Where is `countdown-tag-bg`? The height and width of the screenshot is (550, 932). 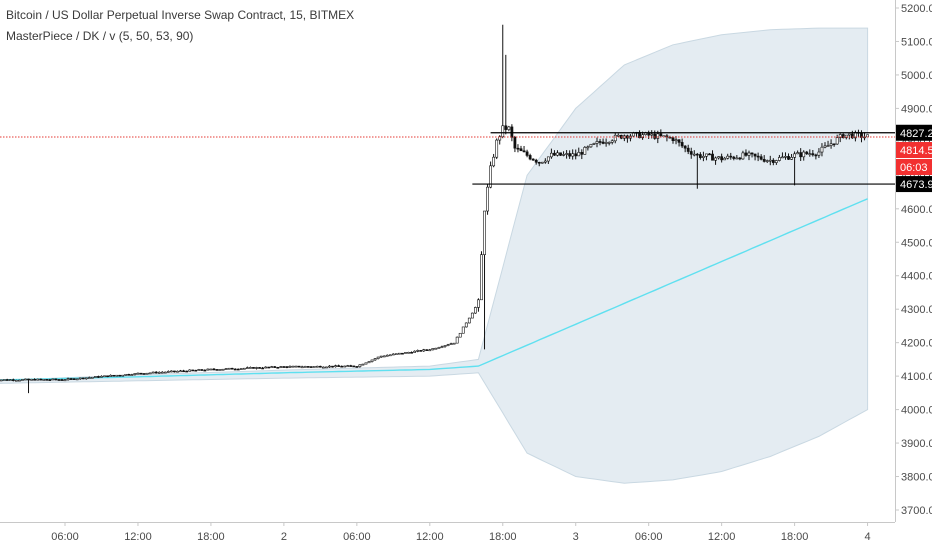
countdown-tag-bg is located at coordinates (914, 167).